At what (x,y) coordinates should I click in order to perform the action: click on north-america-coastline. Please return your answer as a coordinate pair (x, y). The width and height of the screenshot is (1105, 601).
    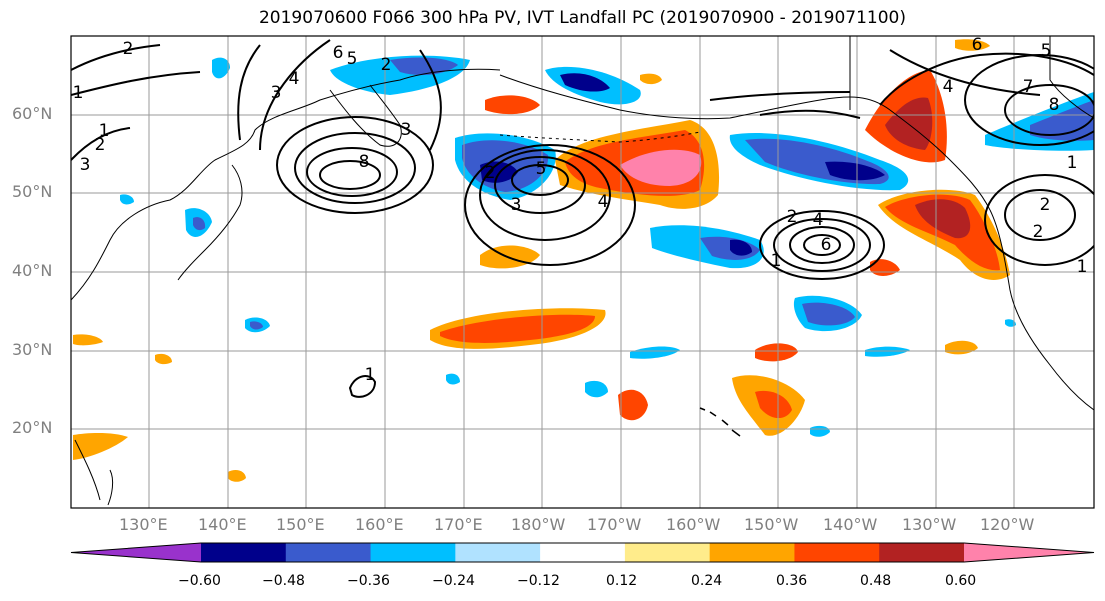
    Looking at the image, I should click on (1041, 310).